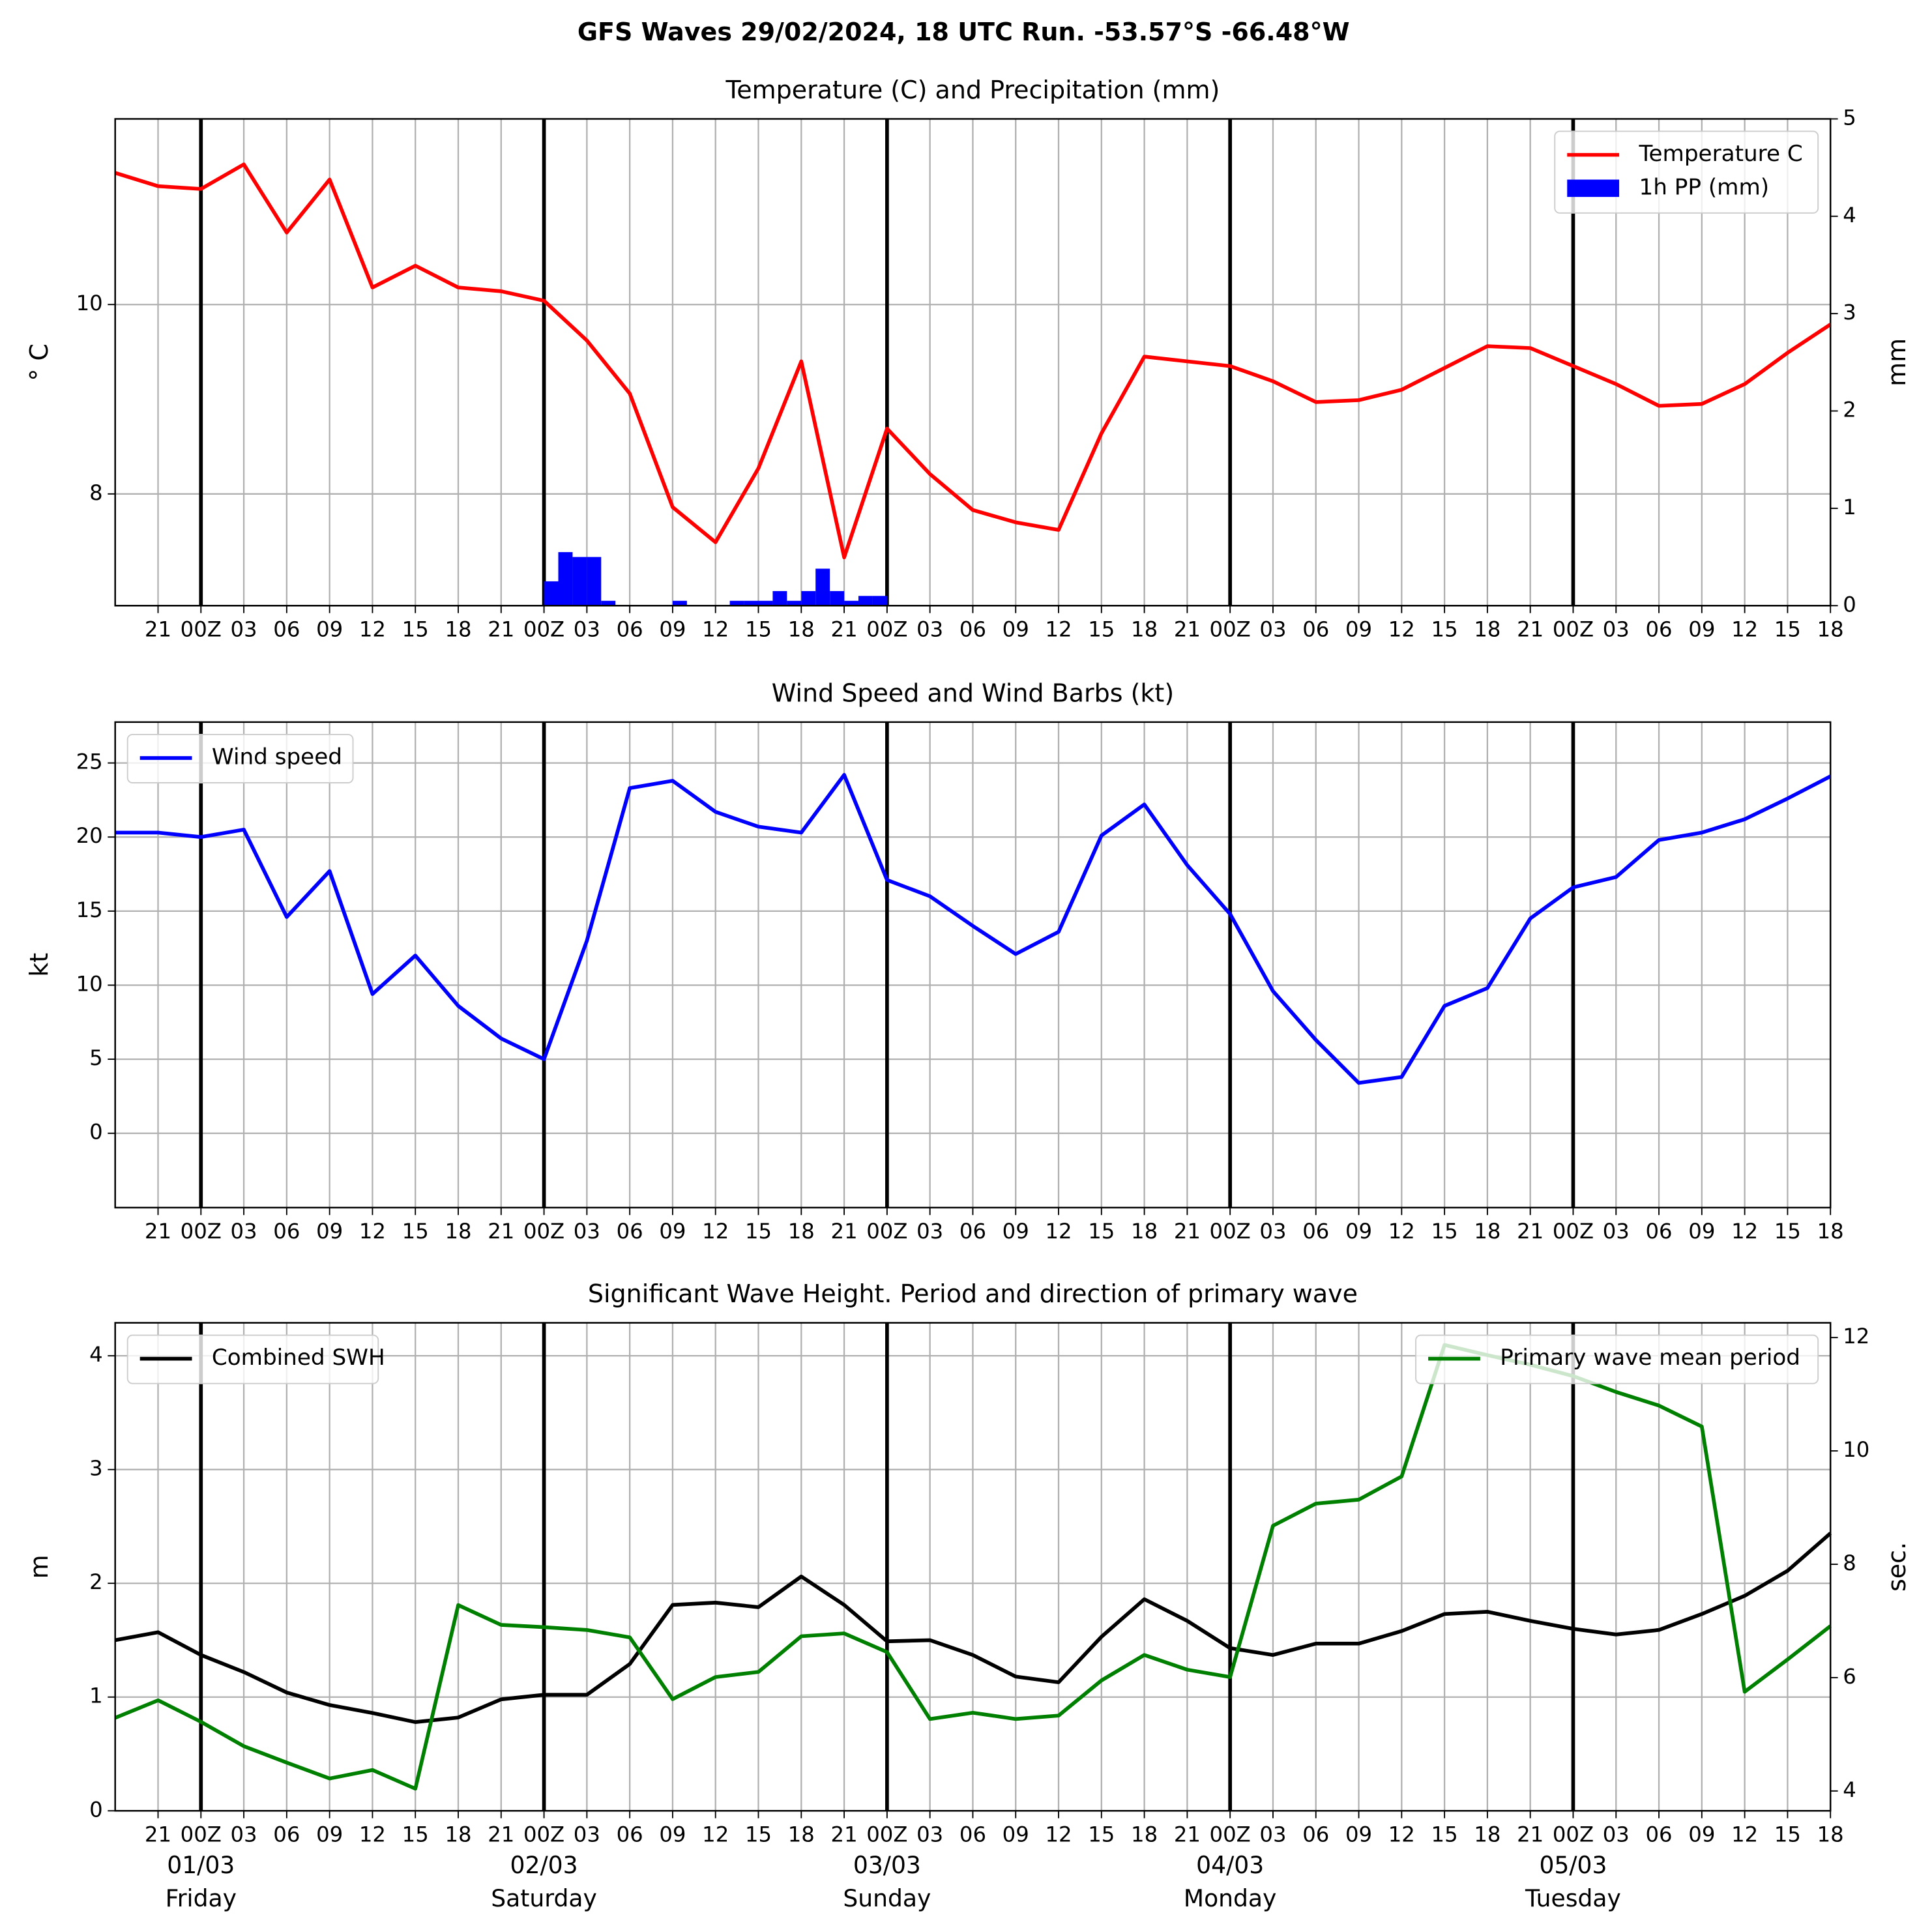  I want to click on y-tick-label: 2, so click(96, 1581).